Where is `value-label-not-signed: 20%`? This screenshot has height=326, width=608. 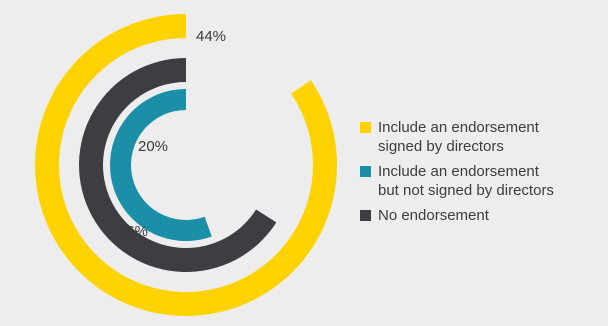 value-label-not-signed: 20% is located at coordinates (153, 146).